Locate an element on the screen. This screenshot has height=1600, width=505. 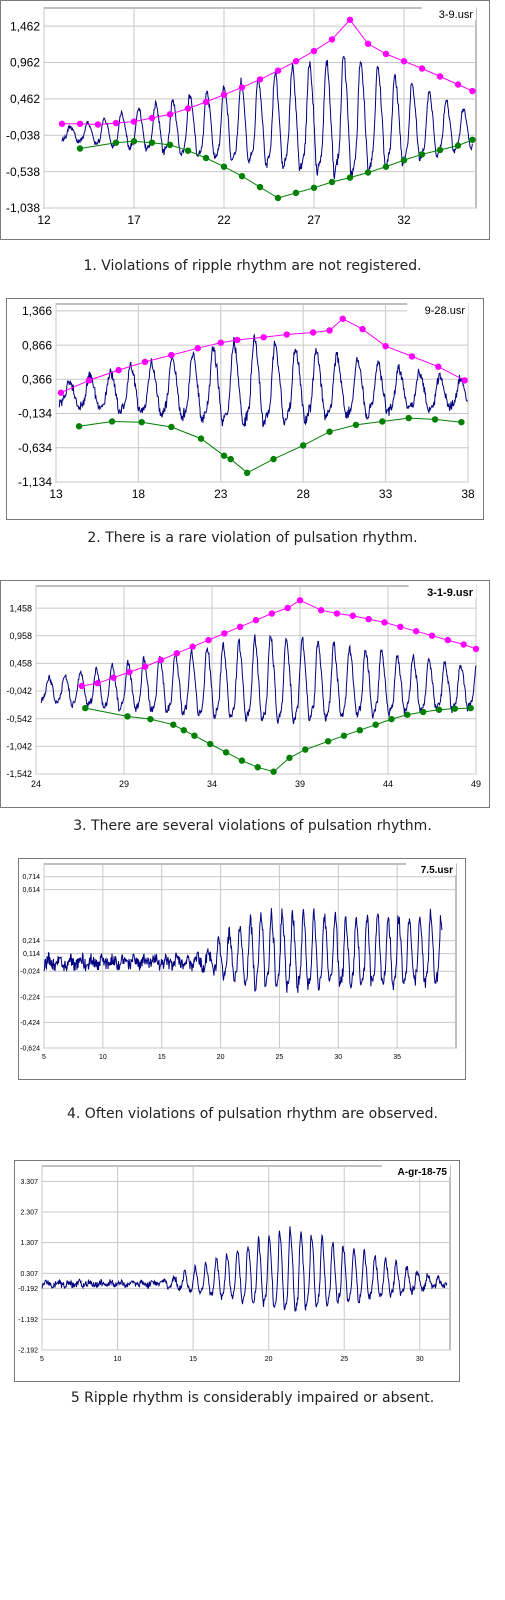
y-tick-label: -0,024 is located at coordinates (30, 972).